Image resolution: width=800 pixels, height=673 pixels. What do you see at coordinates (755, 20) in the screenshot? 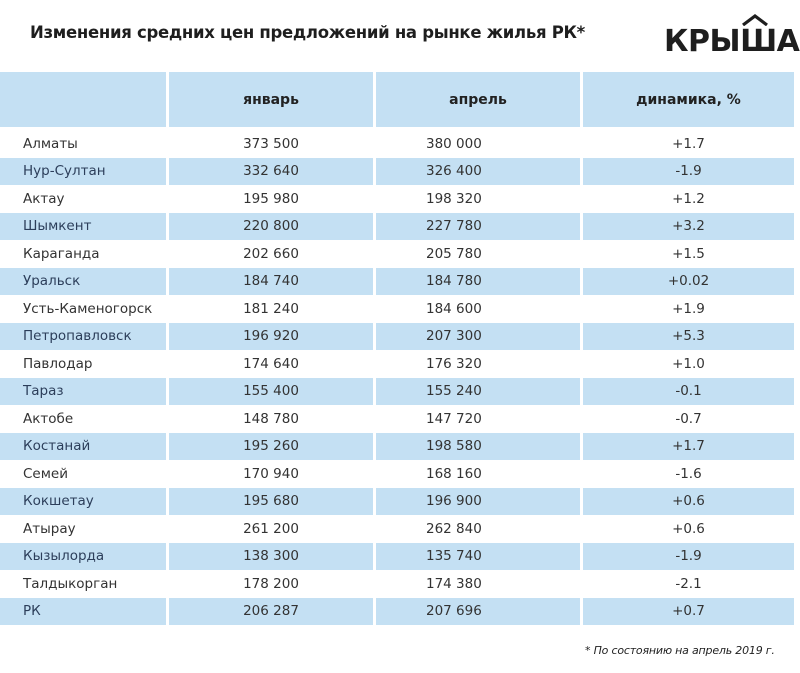
I see `roof-icon` at bounding box center [755, 20].